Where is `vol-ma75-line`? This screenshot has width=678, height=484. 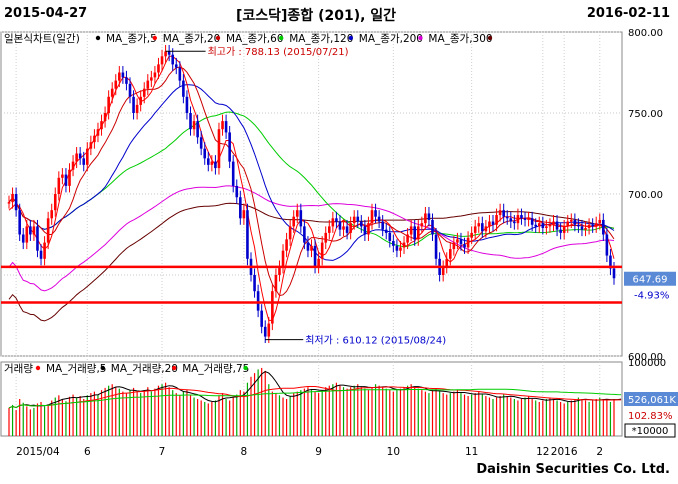 vol-ma75-line is located at coordinates (315, 398).